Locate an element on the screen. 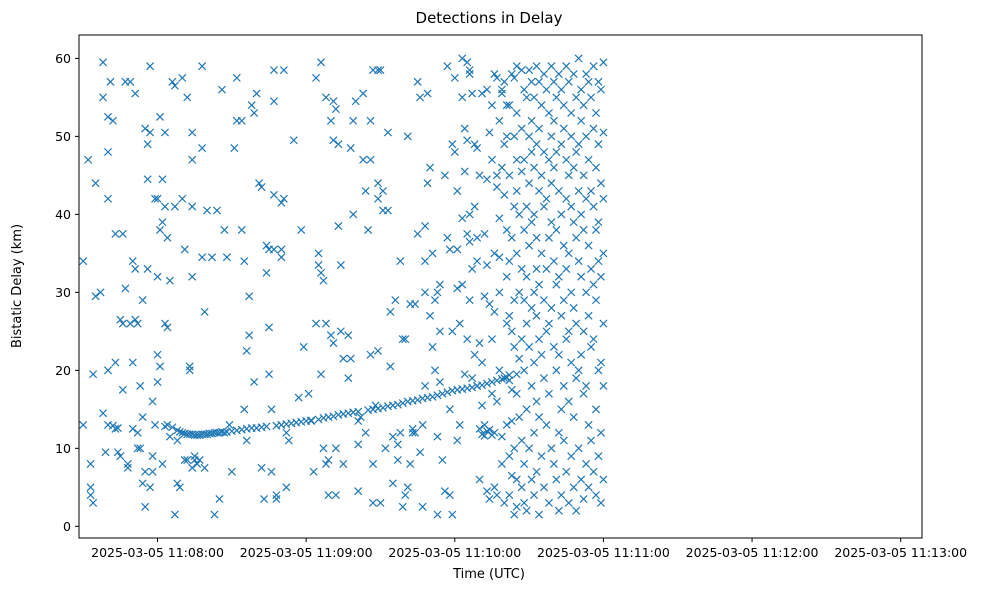 The image size is (988, 590). y-tick-label: 30 is located at coordinates (63, 292).